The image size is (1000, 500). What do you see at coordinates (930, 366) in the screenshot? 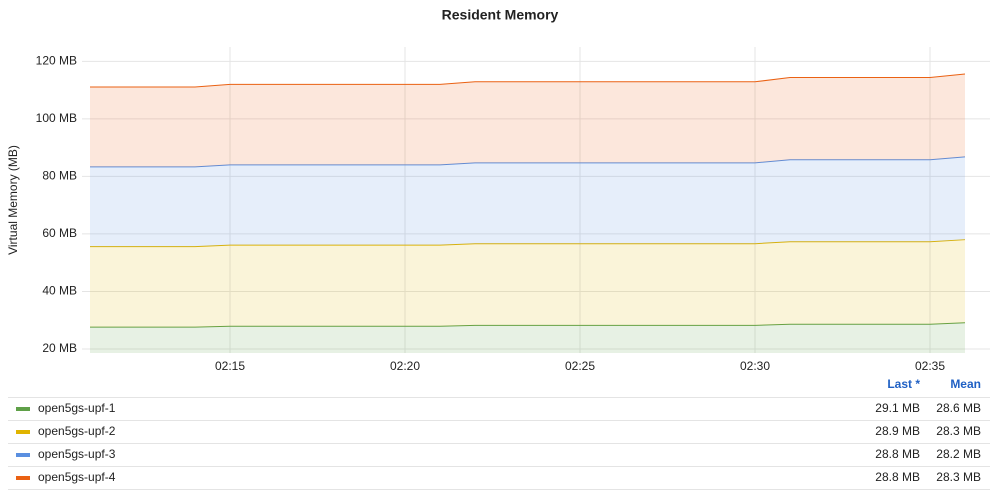
I see `x-tick-label: 02:35` at bounding box center [930, 366].